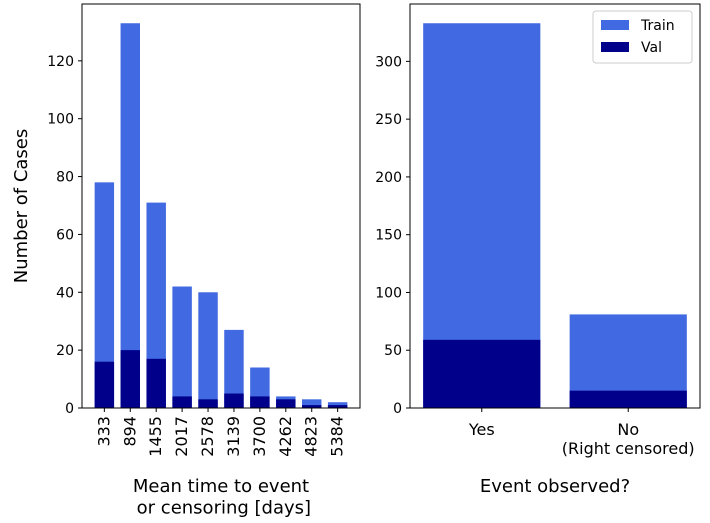  I want to click on y-tick-label: 300, so click(388, 62).